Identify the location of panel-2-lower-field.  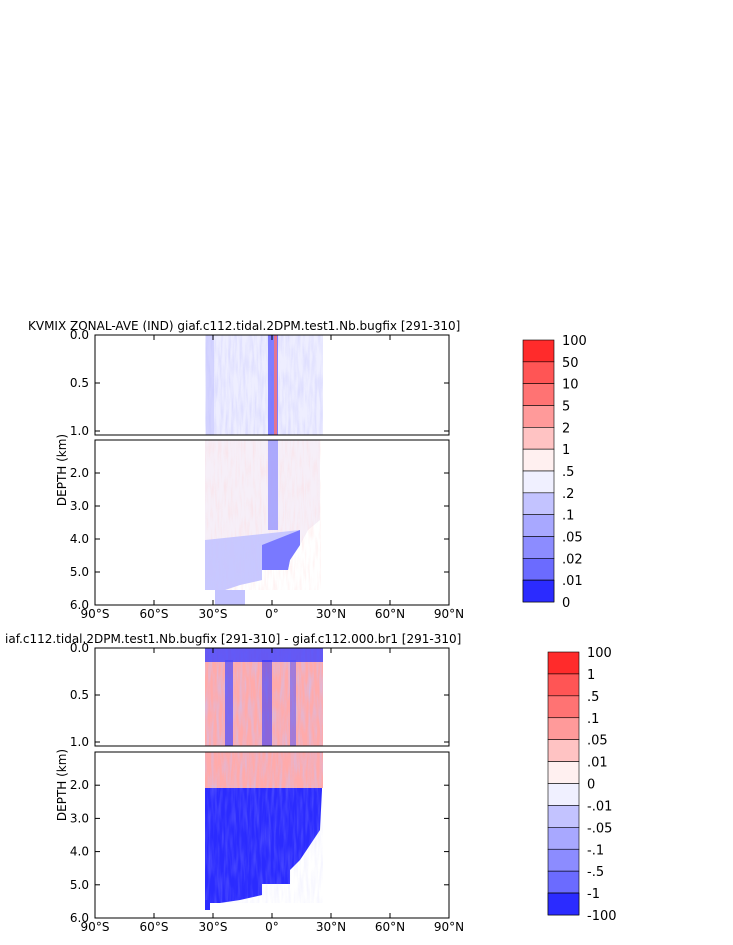
(264, 831).